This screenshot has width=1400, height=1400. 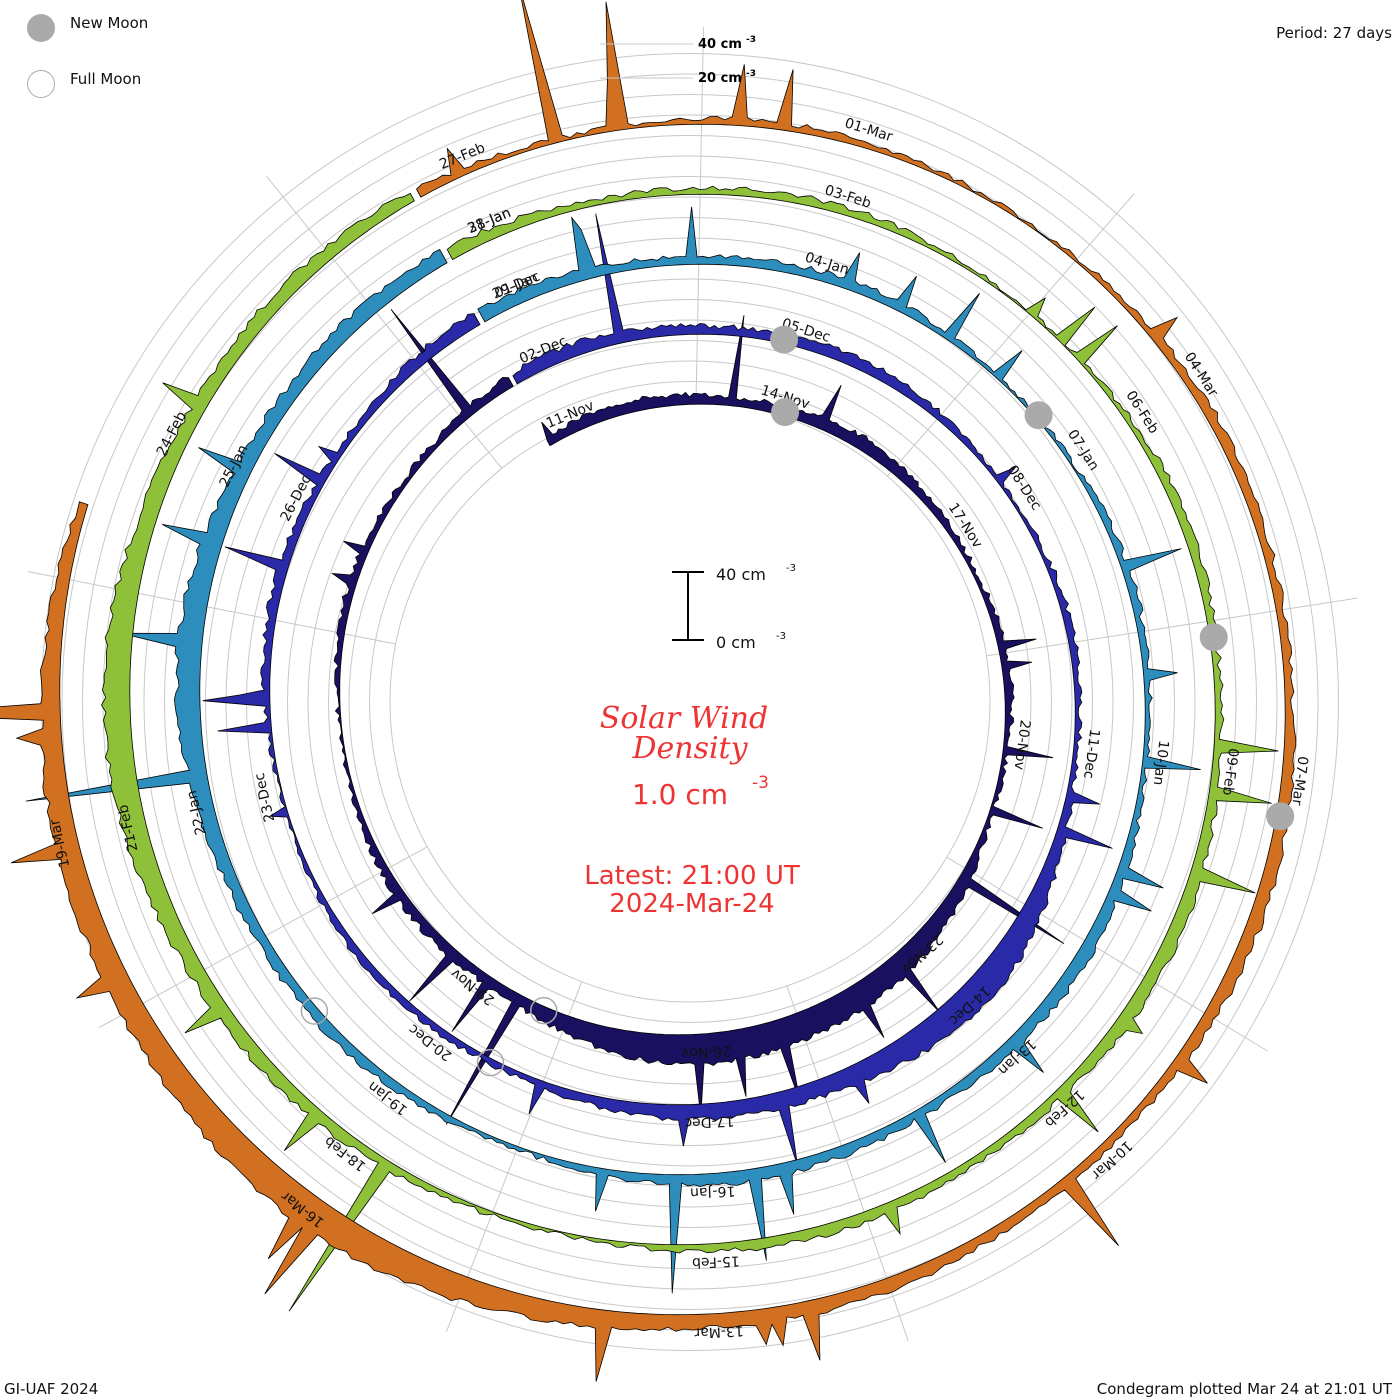 What do you see at coordinates (106, 79) in the screenshot?
I see `legend-full-moon-label: Full Moon` at bounding box center [106, 79].